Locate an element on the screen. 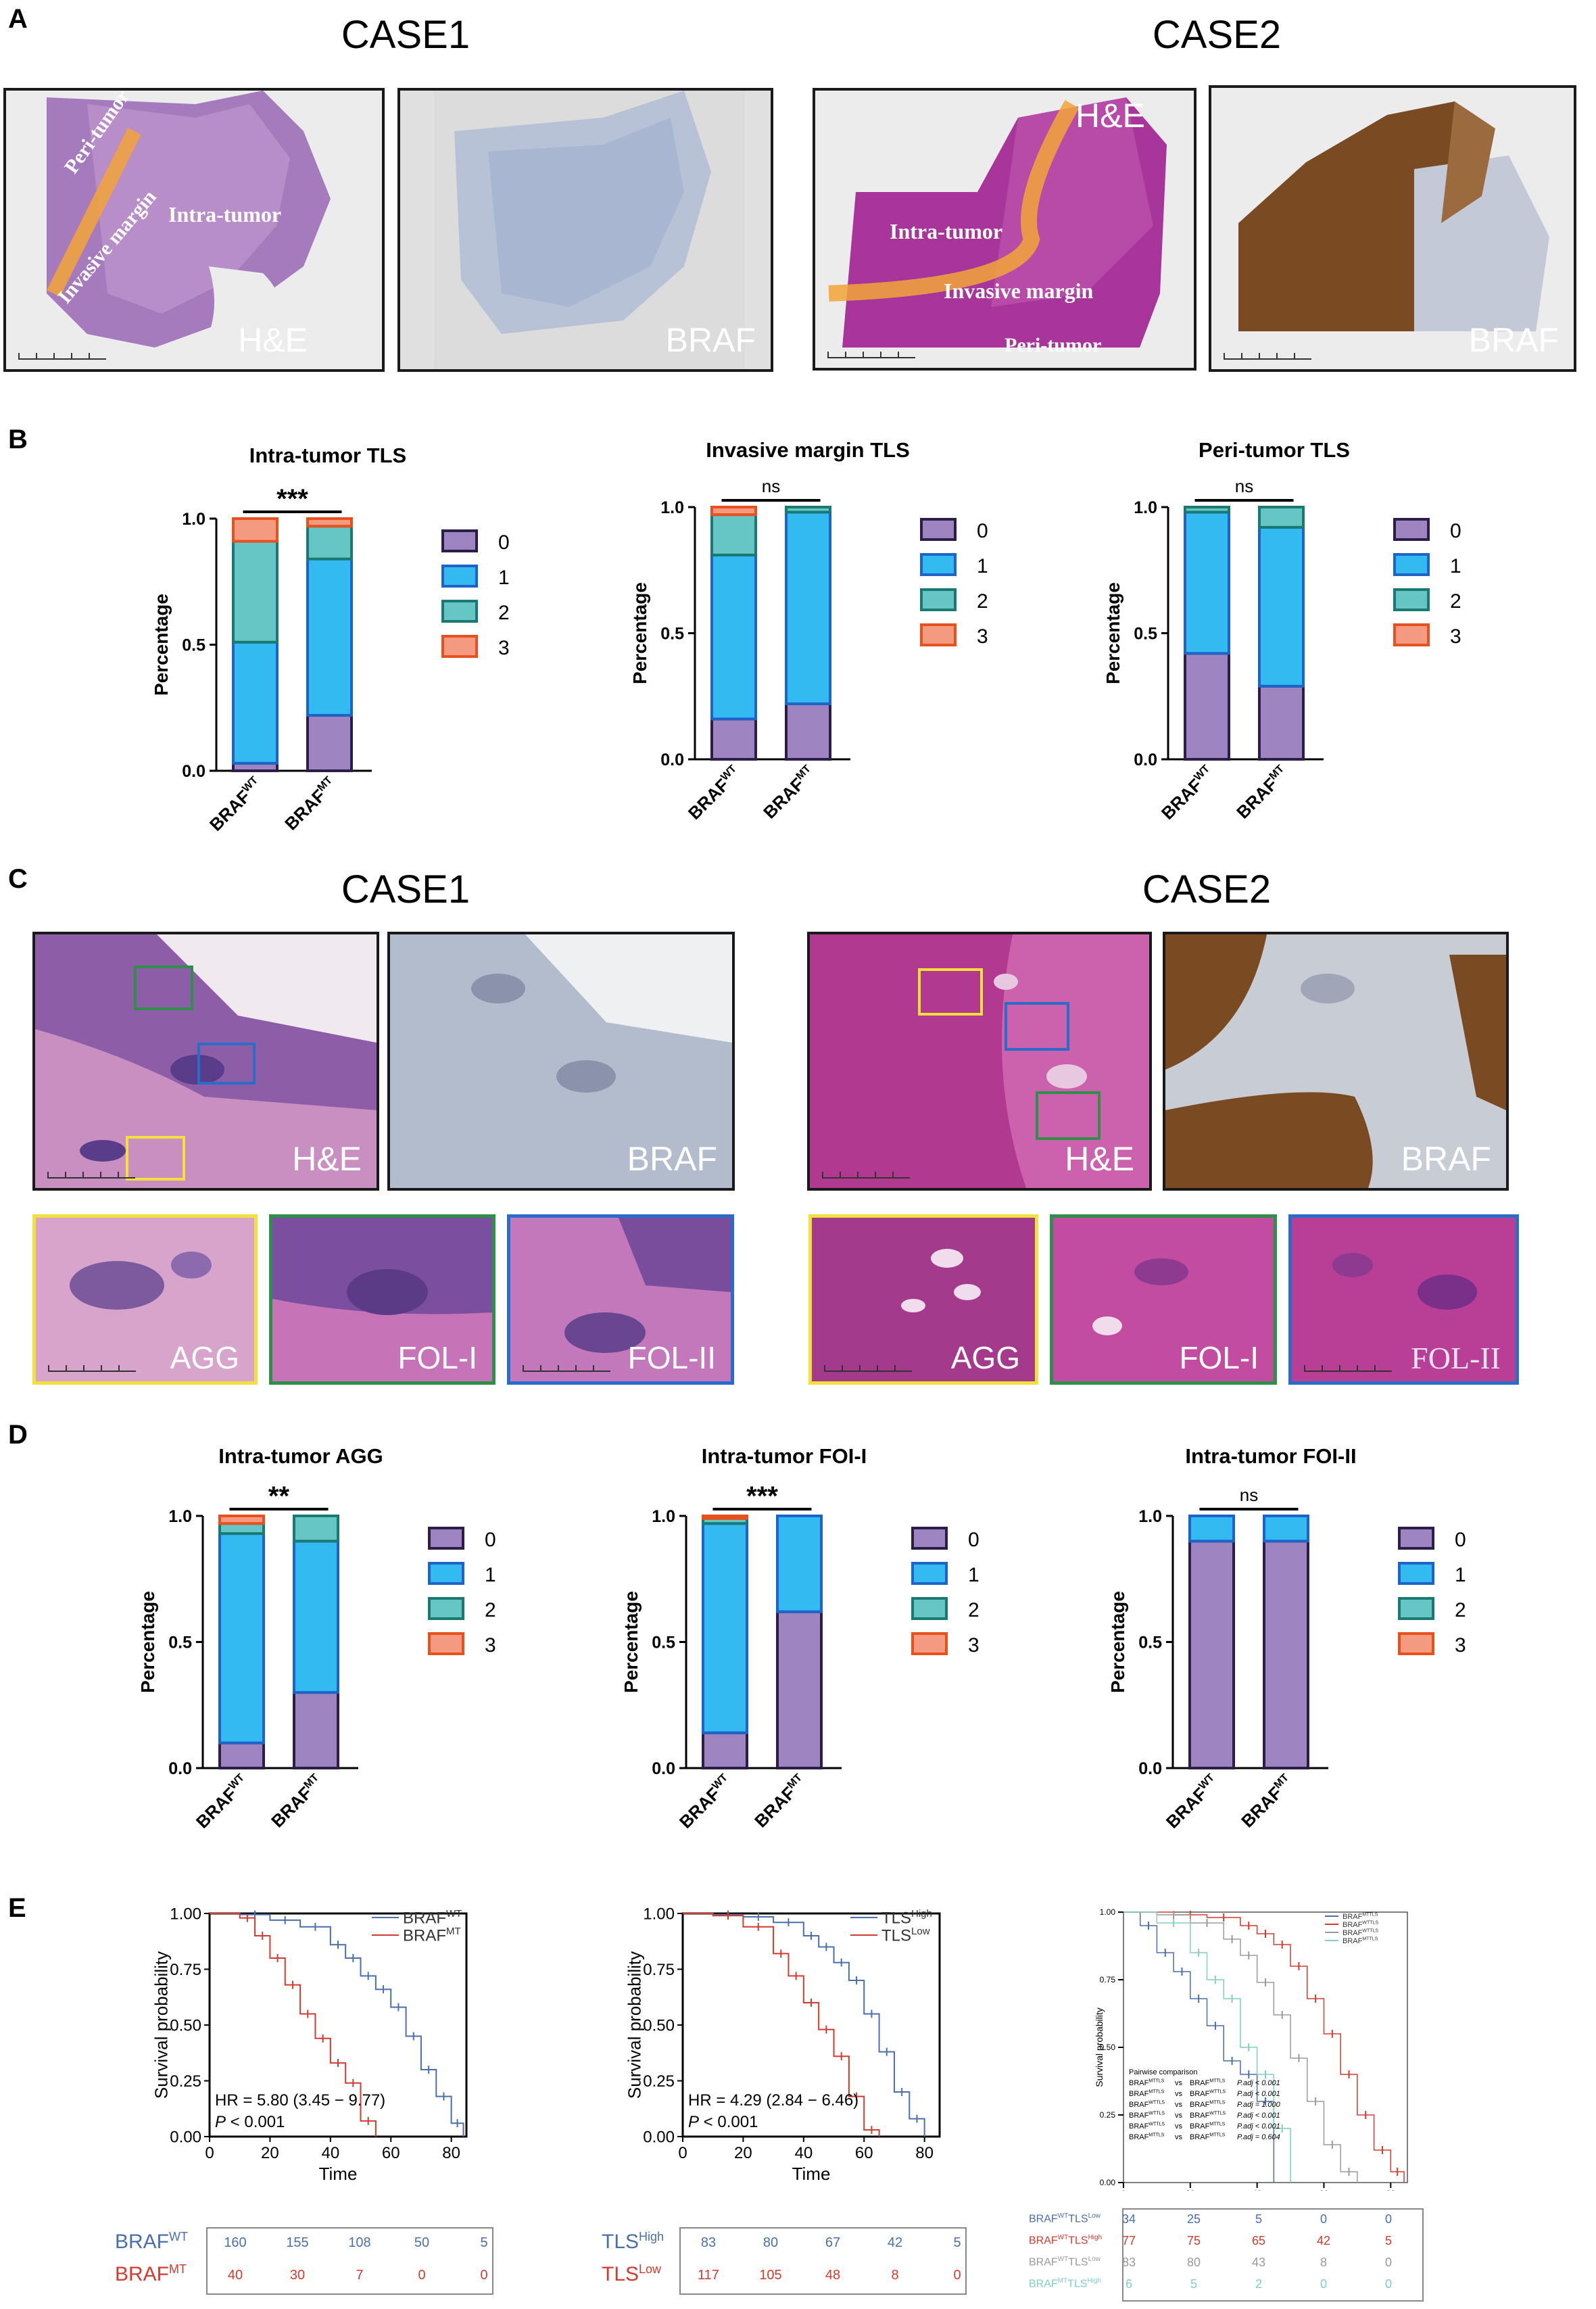 Image resolution: width=1596 pixels, height=2309 pixels. risk-cell: 43 is located at coordinates (1258, 2262).